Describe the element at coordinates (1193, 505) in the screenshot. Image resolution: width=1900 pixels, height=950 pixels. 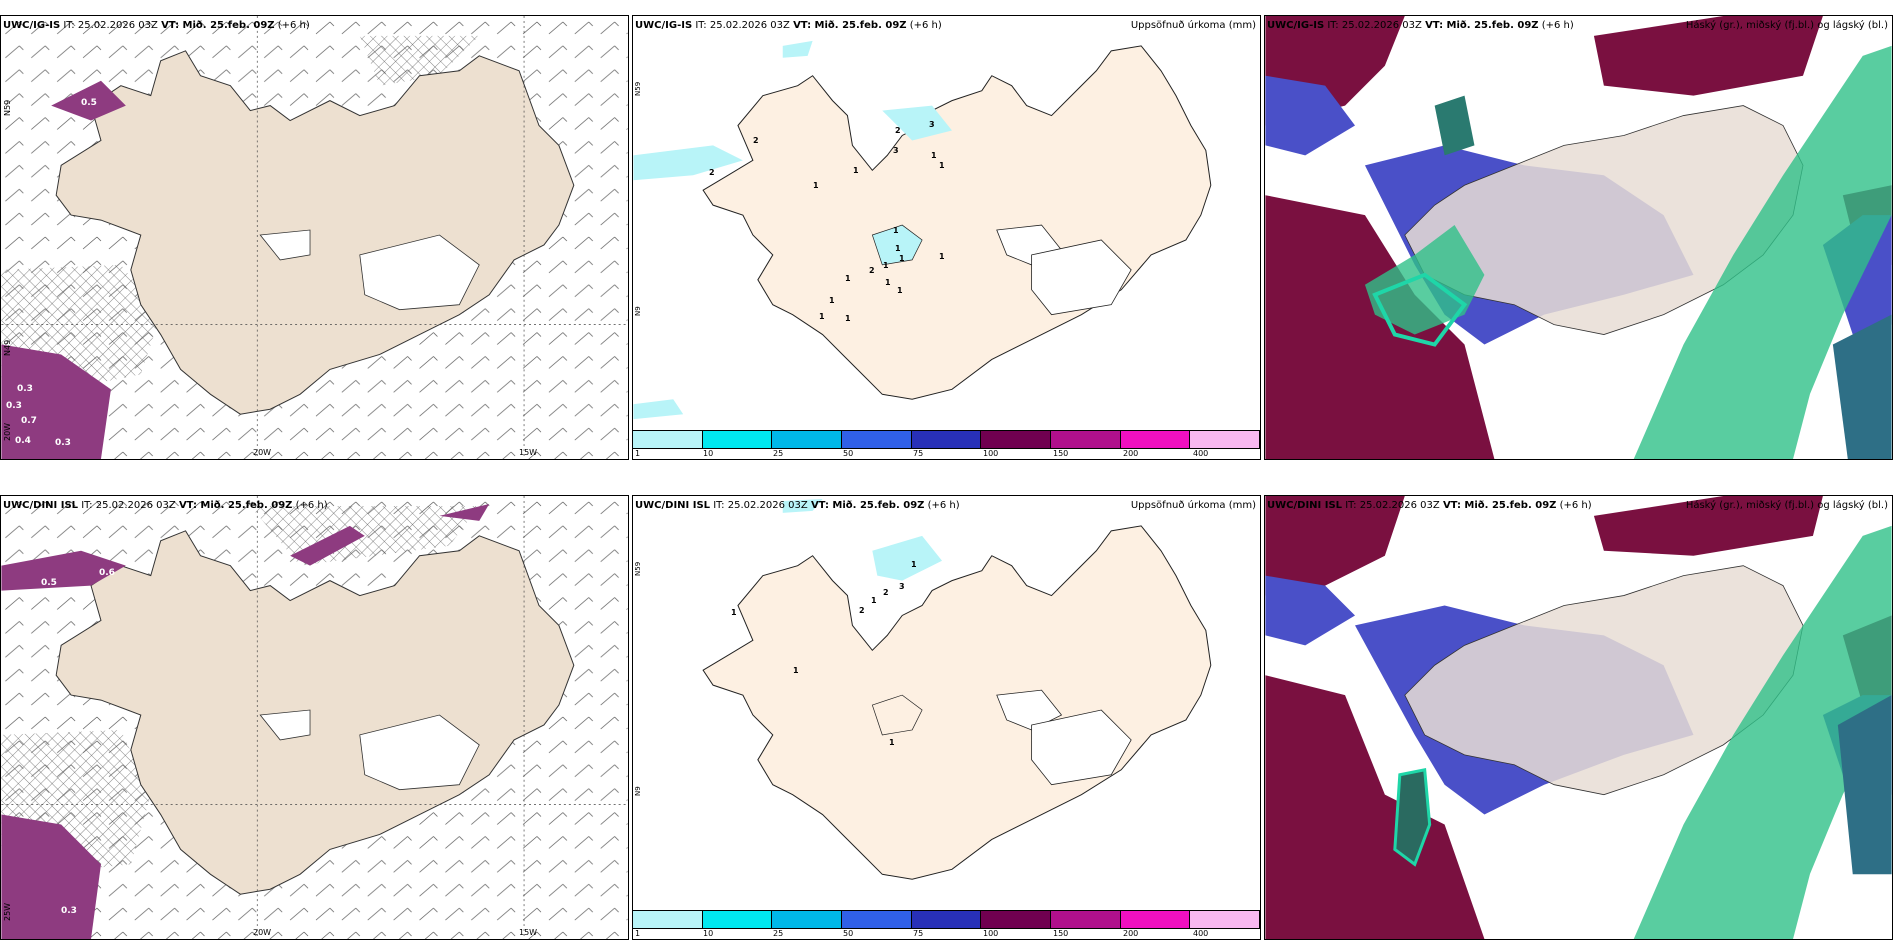
I see `precip-title: Uppsöfnuð úrkoma (mm)` at that location.